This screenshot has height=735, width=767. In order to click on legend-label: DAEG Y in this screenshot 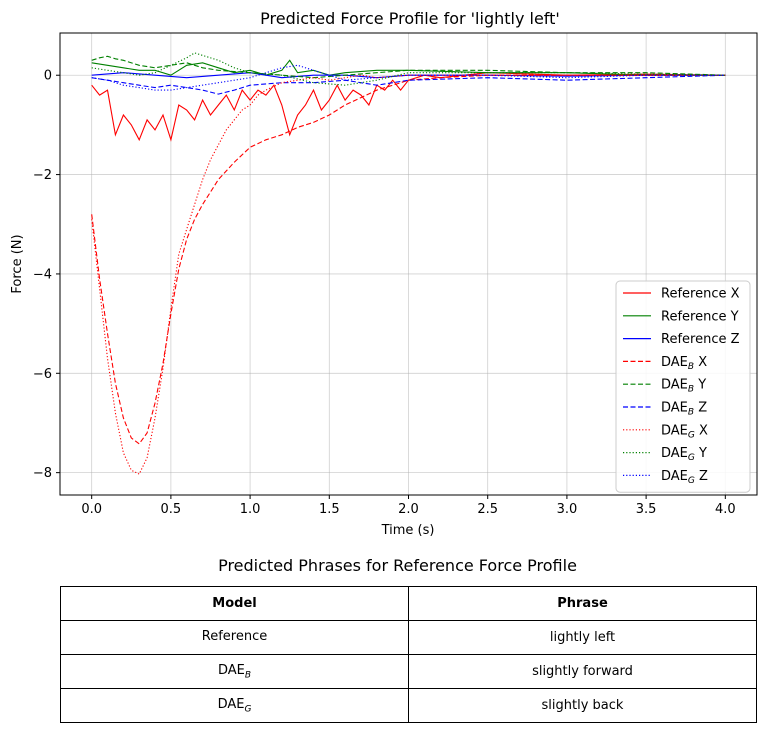, I will do `click(684, 454)`.